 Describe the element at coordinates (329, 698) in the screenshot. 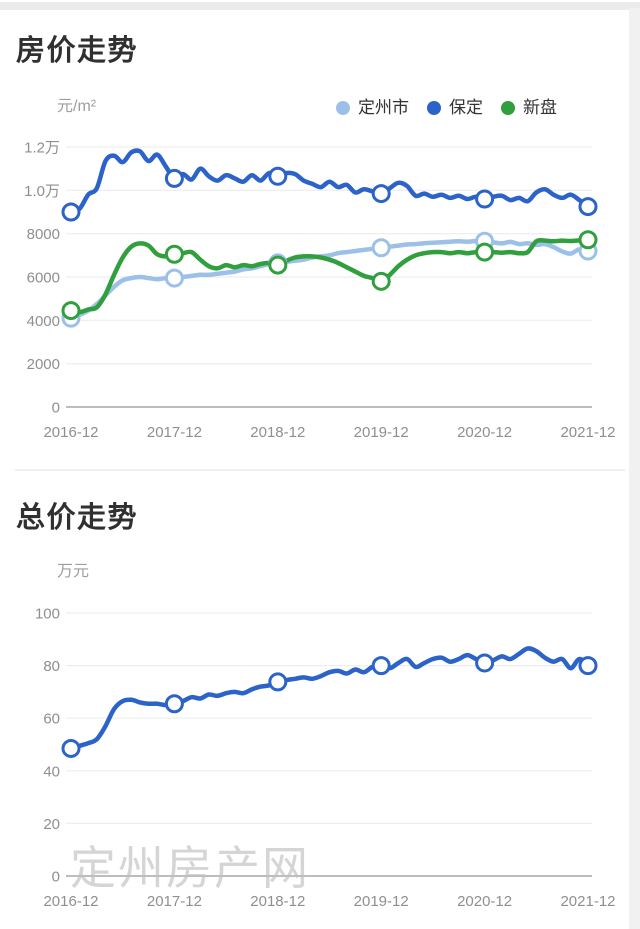

I see `series-line-baoding-total` at that location.